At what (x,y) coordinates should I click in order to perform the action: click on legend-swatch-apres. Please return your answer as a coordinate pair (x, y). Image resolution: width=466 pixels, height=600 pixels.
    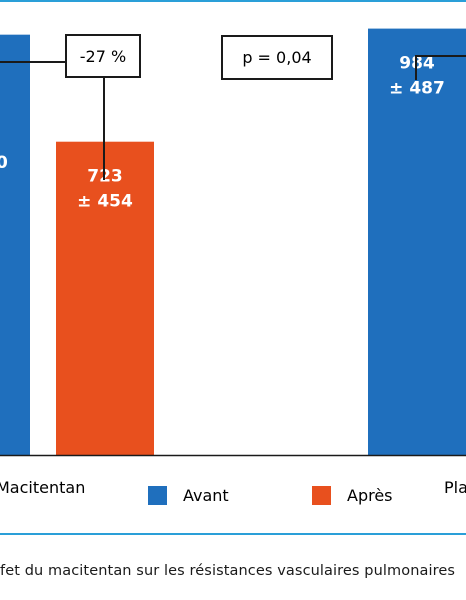
    Looking at the image, I should click on (321, 495).